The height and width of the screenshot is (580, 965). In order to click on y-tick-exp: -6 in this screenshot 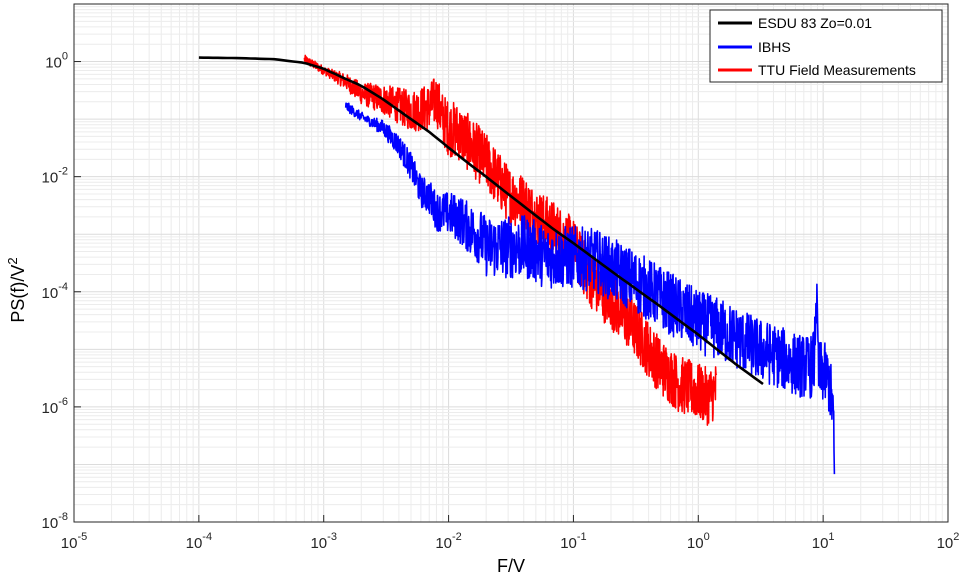, I will do `click(63, 402)`.